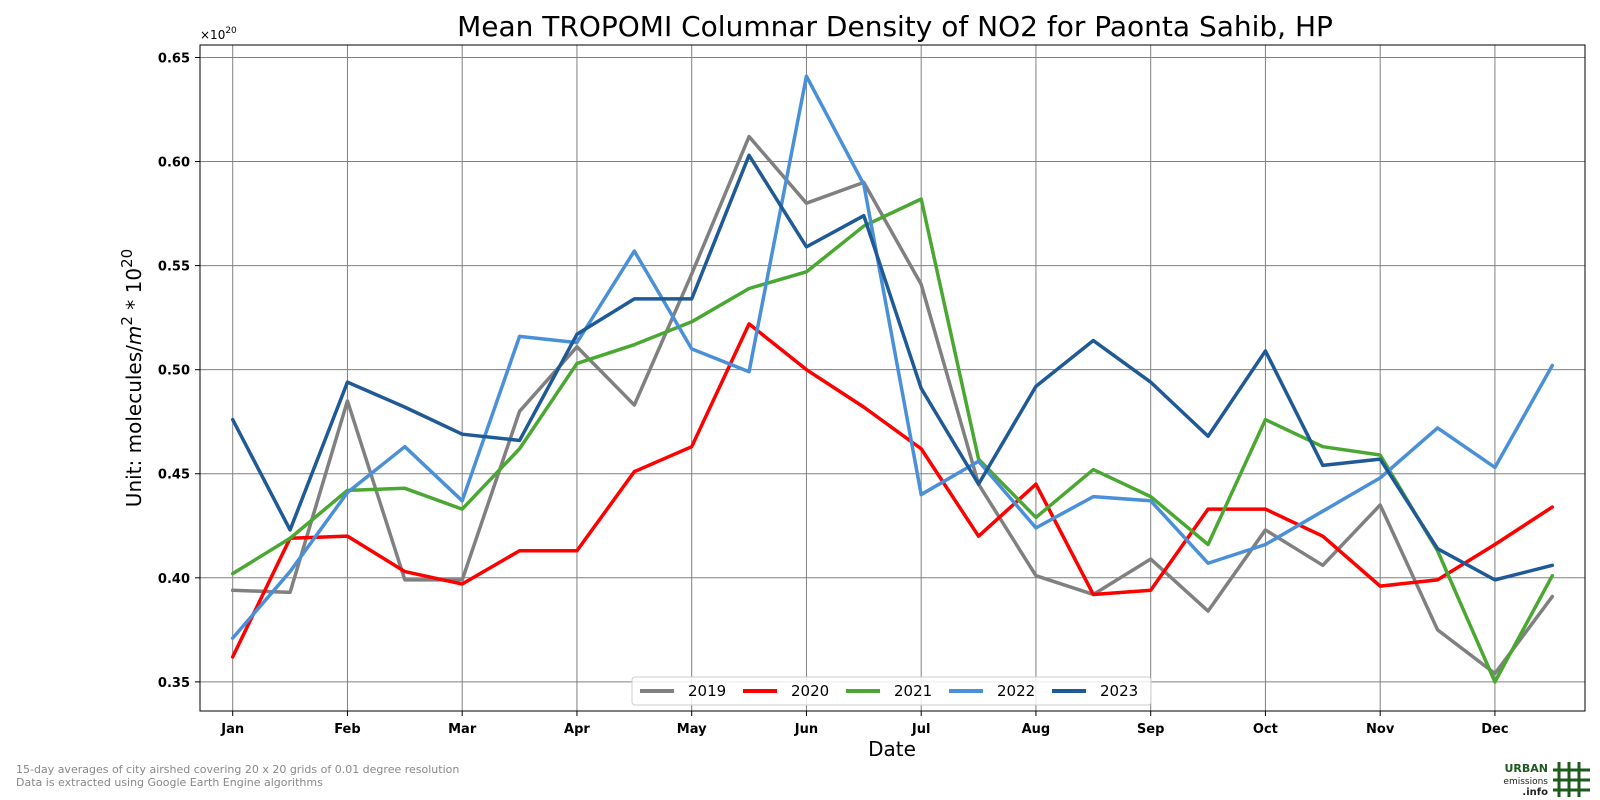 The image size is (1600, 800). What do you see at coordinates (1151, 729) in the screenshot?
I see `x-tick-label: Sep` at bounding box center [1151, 729].